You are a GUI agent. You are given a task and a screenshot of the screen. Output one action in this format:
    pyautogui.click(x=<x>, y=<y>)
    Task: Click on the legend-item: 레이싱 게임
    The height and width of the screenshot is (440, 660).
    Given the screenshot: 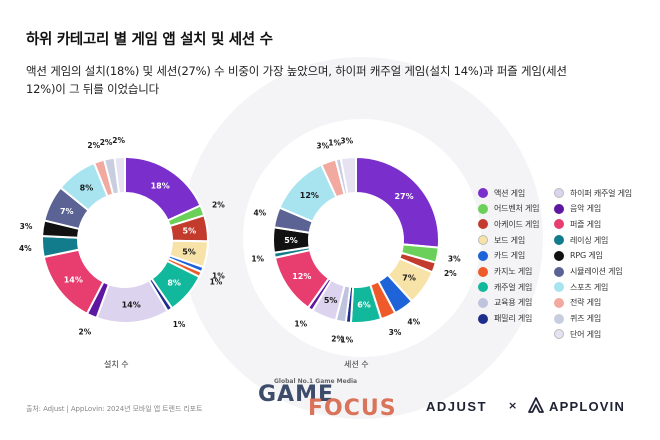 What is the action you would take?
    pyautogui.click(x=581, y=240)
    